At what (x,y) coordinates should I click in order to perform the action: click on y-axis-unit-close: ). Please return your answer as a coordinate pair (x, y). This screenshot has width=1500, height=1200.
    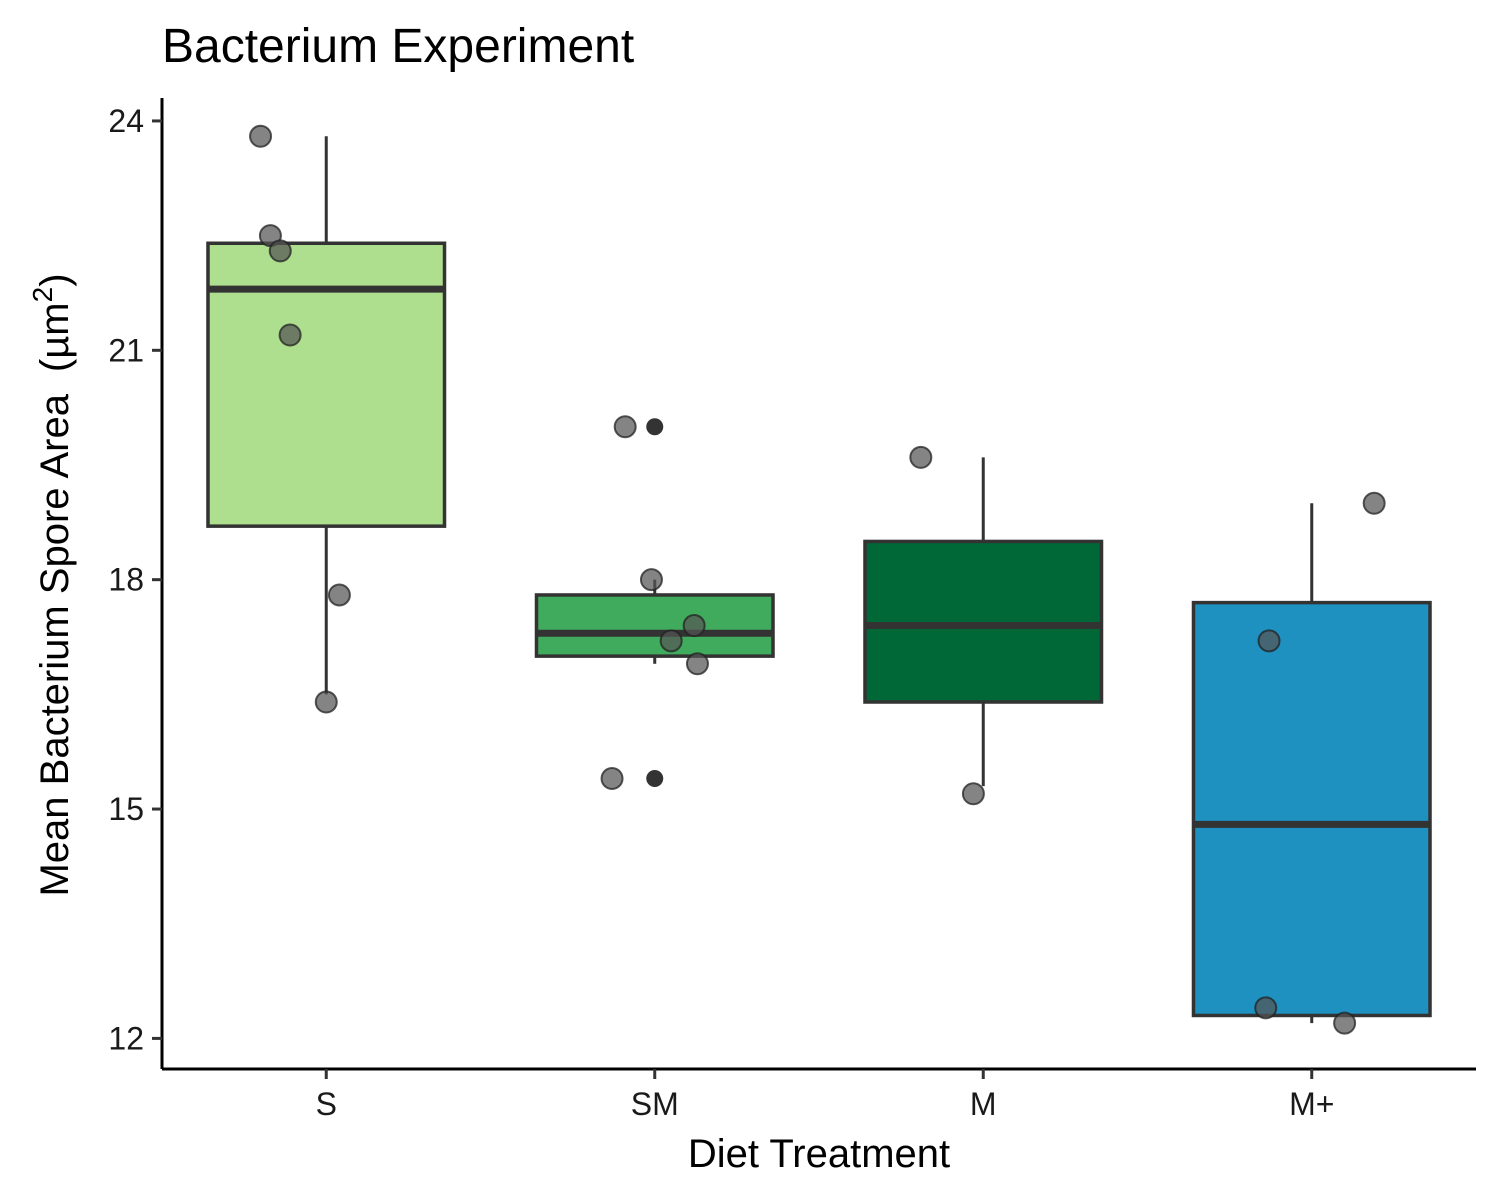
    Looking at the image, I should click on (55, 279).